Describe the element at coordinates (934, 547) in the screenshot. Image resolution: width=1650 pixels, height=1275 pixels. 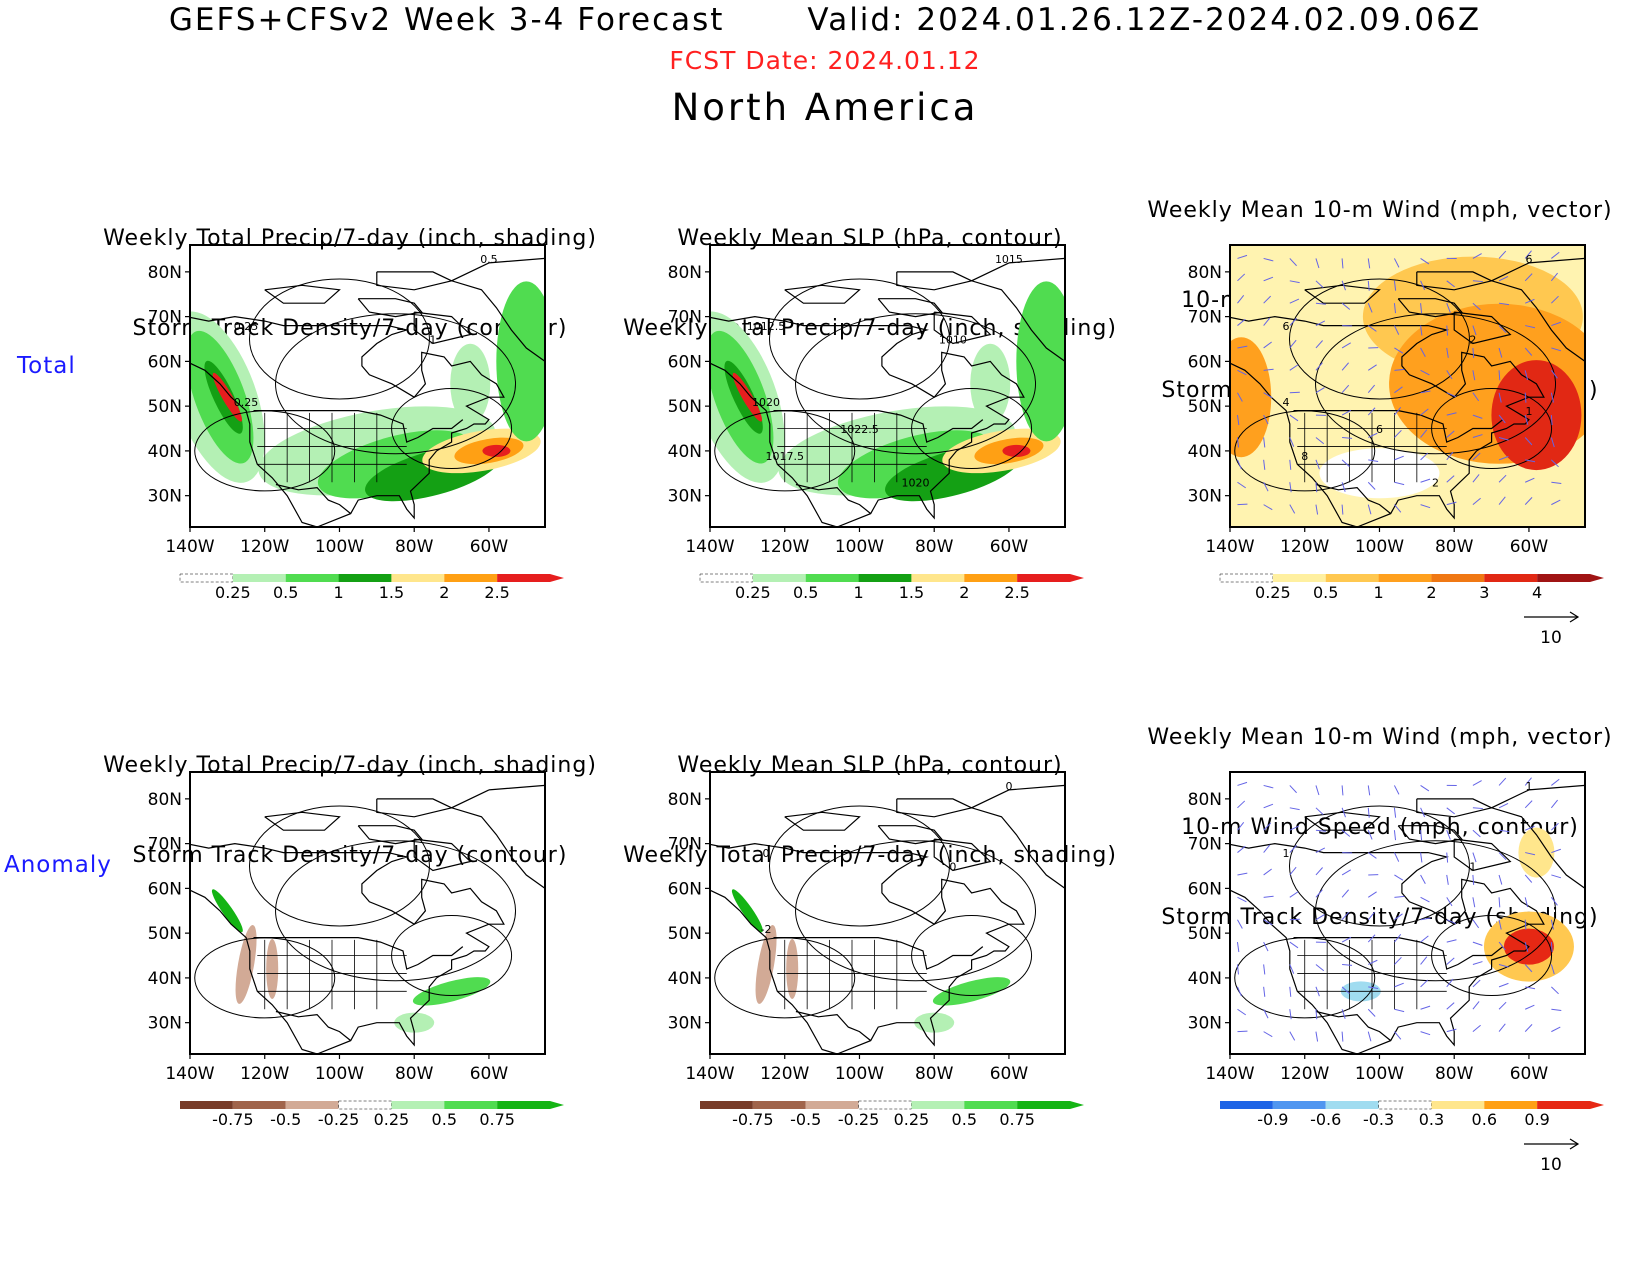
I see `lon-label: 80W` at that location.